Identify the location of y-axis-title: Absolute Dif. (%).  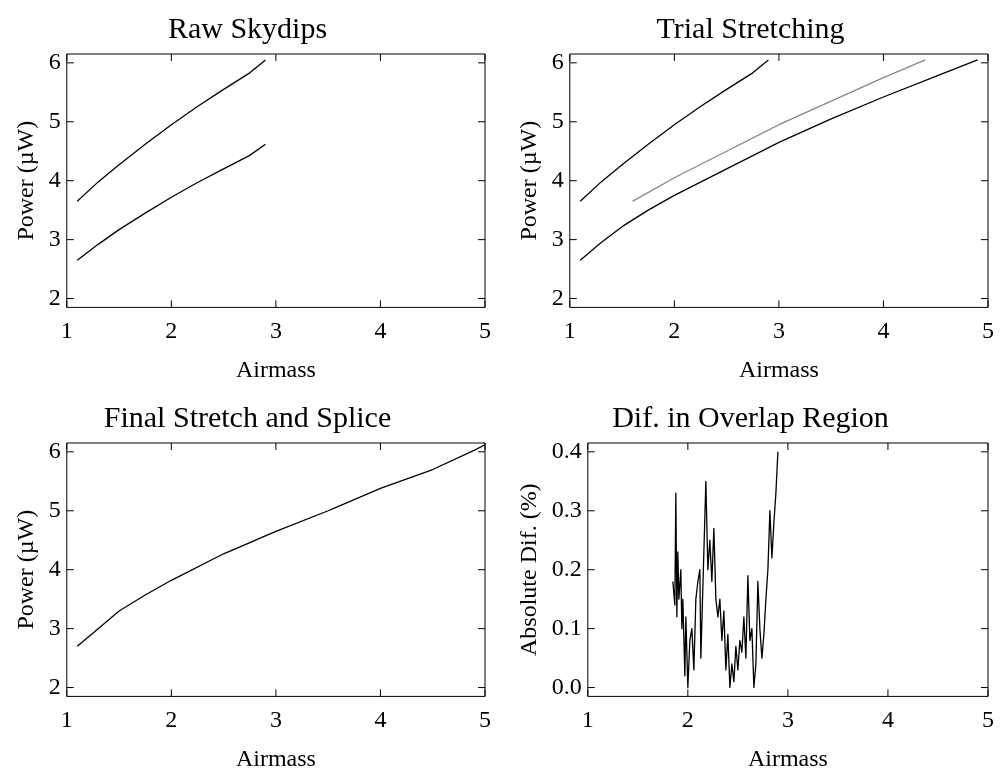
(527, 570).